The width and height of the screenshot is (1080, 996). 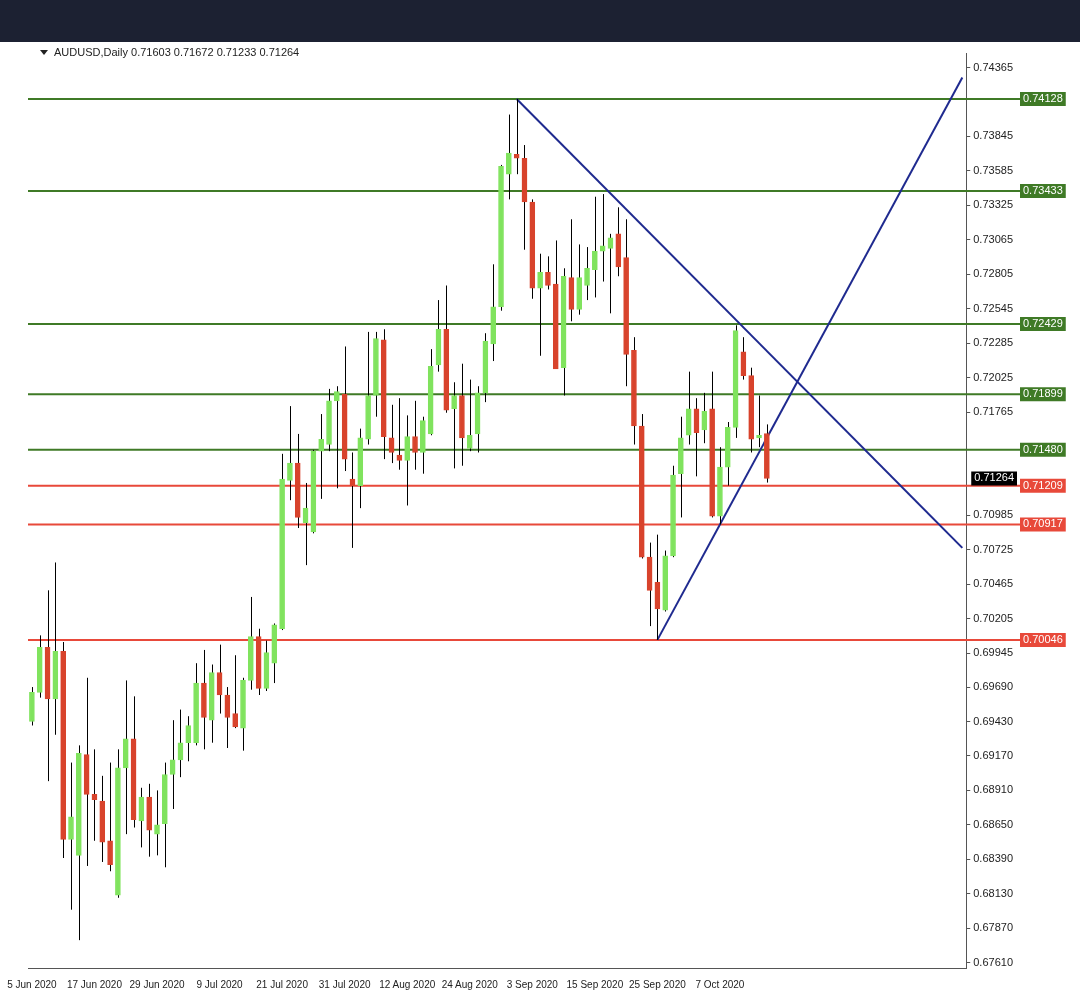 What do you see at coordinates (993, 789) in the screenshot?
I see `y-tick-label: 0.68910` at bounding box center [993, 789].